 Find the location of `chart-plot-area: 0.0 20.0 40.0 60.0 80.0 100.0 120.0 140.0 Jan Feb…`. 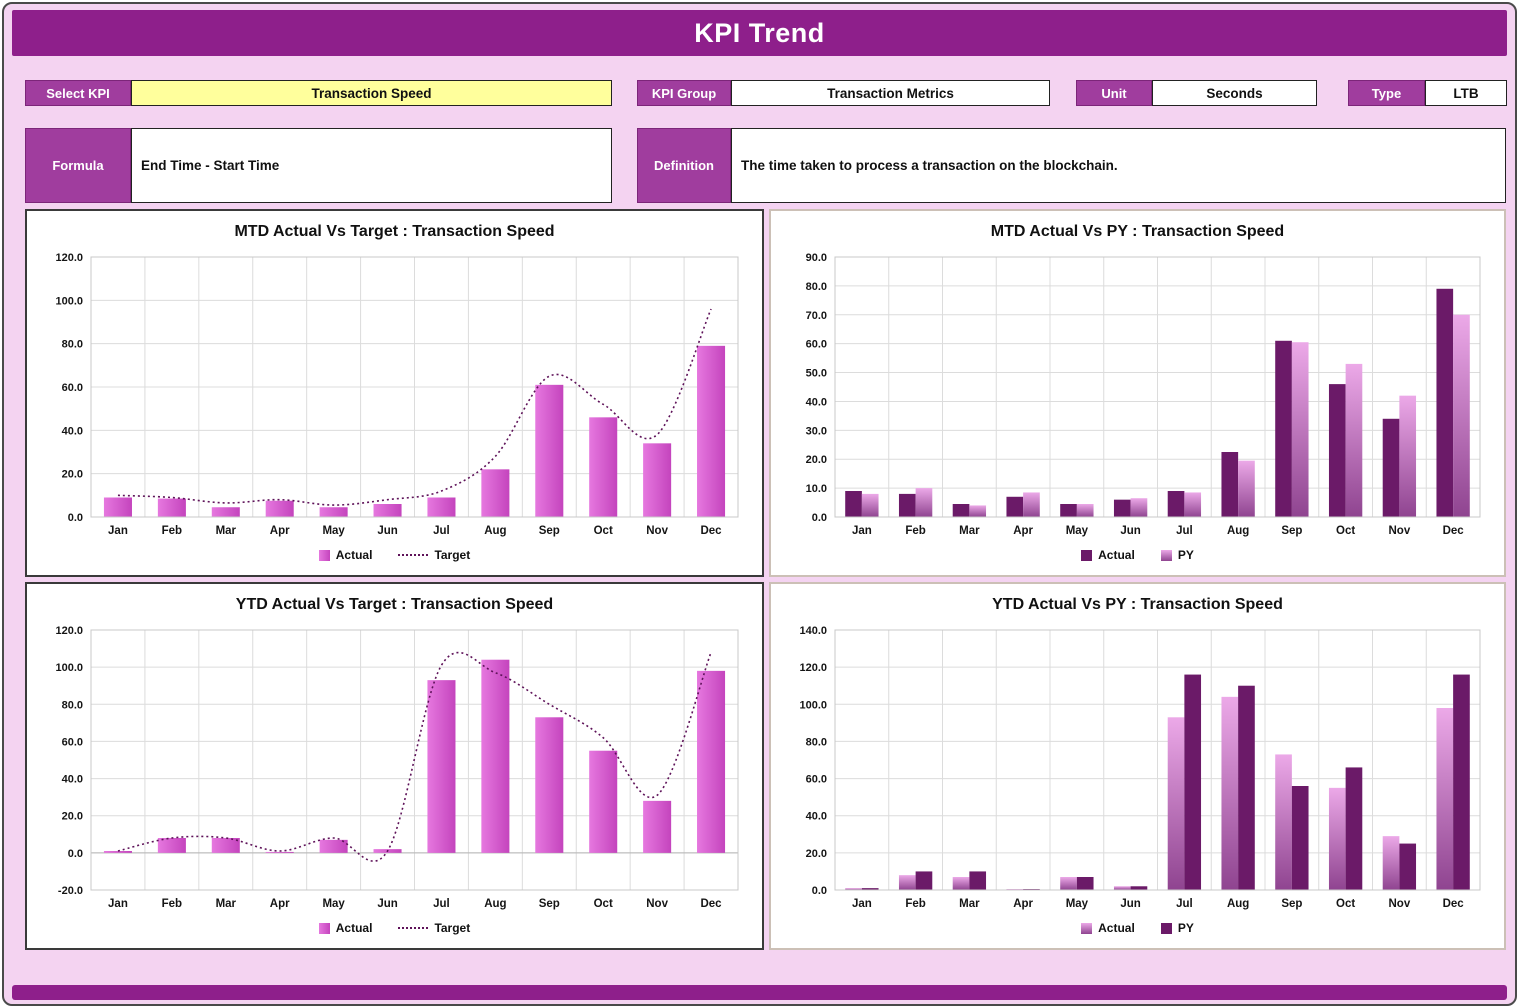

chart-plot-area: 0.0 20.0 40.0 60.0 80.0 100.0 120.0 140.0 Jan Feb… is located at coordinates (1137, 768).